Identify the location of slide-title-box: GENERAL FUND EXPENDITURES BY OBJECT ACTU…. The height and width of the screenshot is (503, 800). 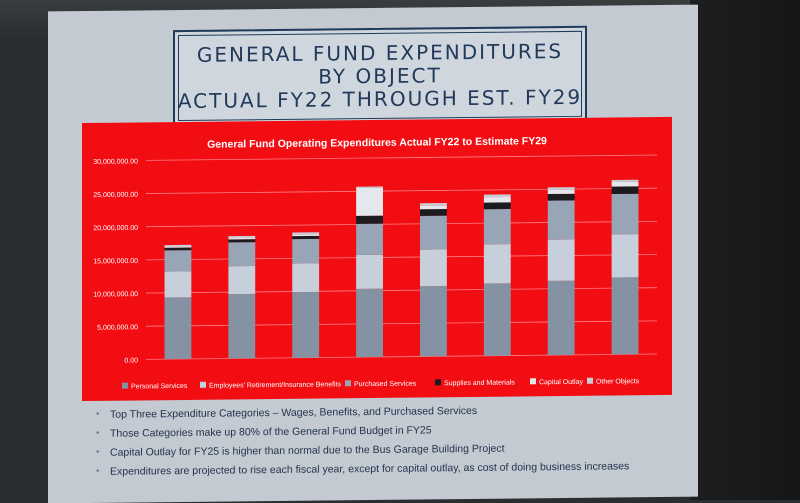
(380, 76).